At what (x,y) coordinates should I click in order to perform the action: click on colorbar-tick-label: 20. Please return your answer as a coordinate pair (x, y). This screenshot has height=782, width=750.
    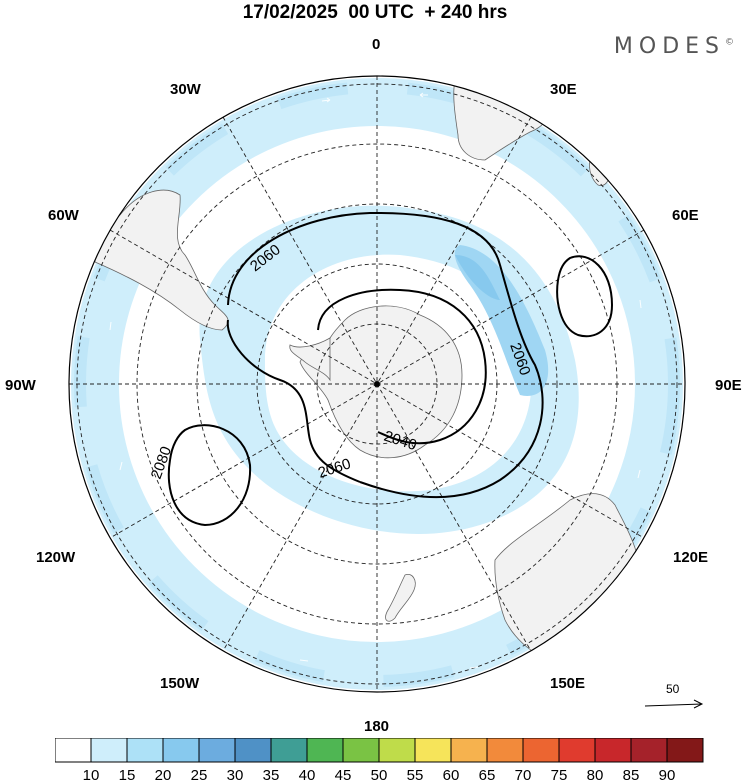
    Looking at the image, I should click on (163, 774).